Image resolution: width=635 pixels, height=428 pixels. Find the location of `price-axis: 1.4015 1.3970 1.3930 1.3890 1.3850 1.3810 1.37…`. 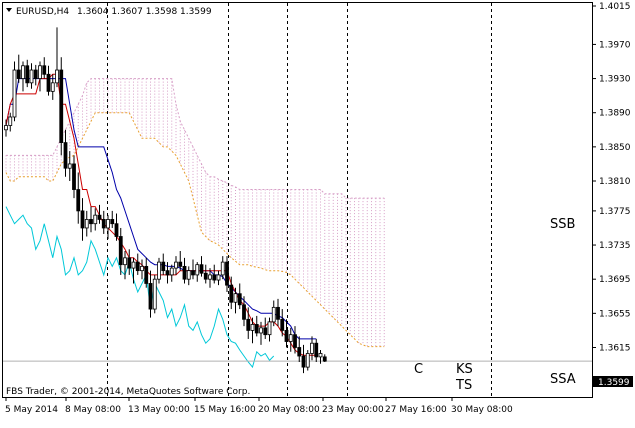

price-axis: 1.4015 1.3970 1.3930 1.3890 1.3850 1.3810 1.37… is located at coordinates (611, 195).